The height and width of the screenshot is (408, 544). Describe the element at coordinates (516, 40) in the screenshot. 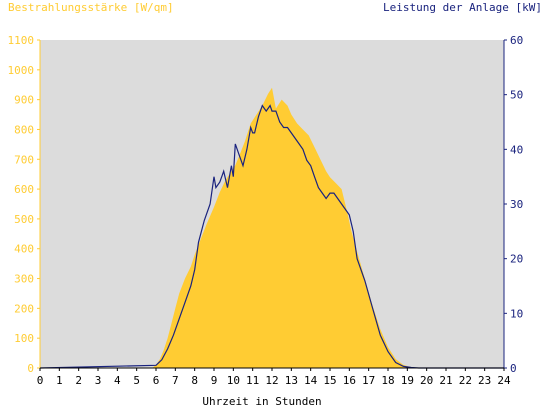

I see `y-right-tick-label: 60` at that location.